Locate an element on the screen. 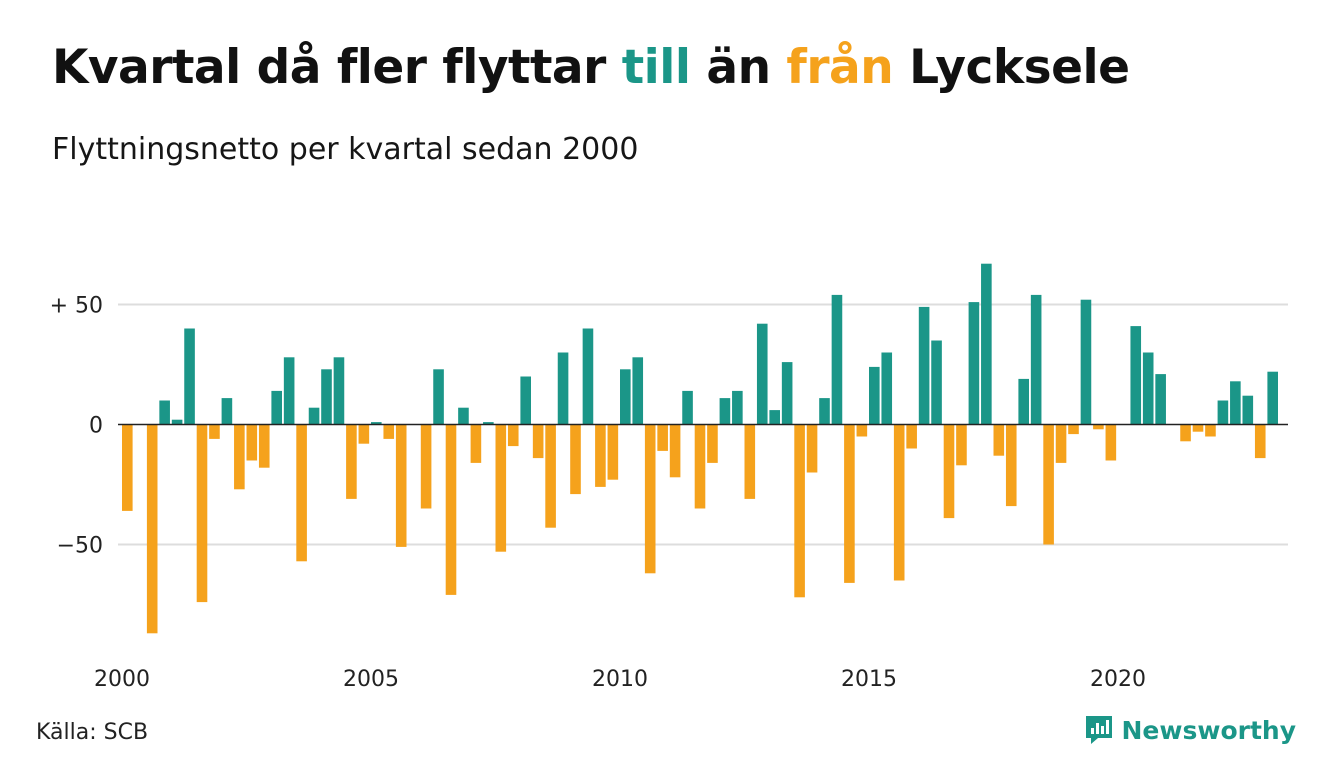  title-part-2: än is located at coordinates (738, 67).